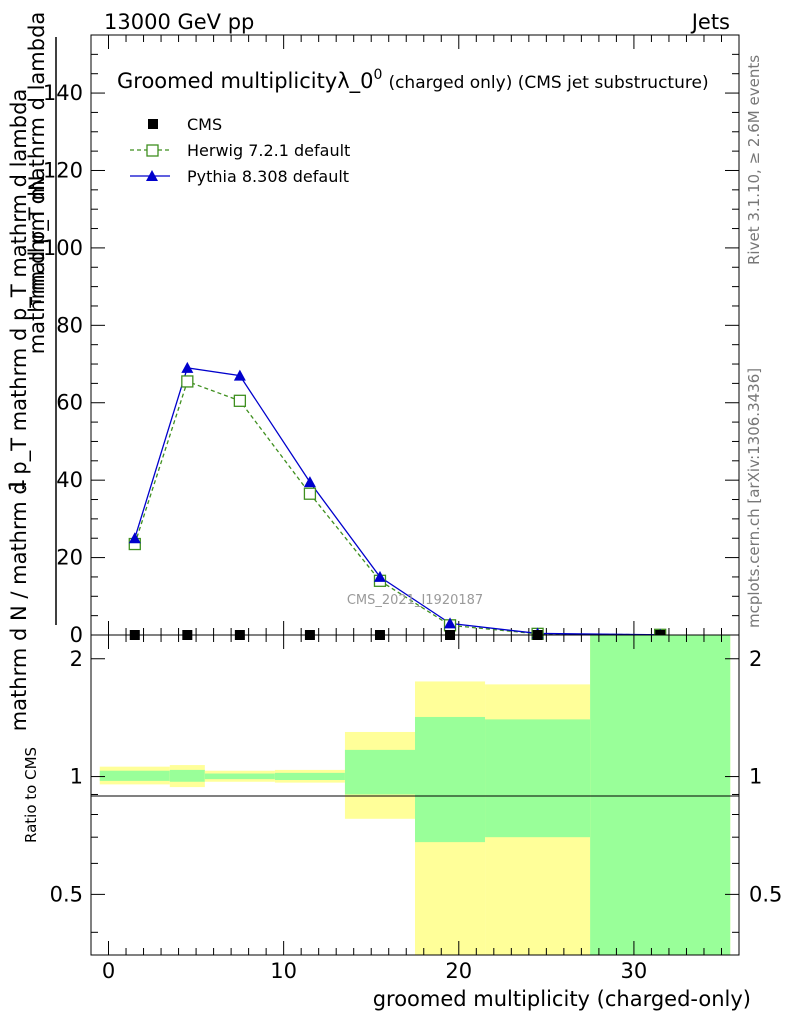  What do you see at coordinates (76, 635) in the screenshot?
I see `main-y-tick-label: 0` at bounding box center [76, 635].